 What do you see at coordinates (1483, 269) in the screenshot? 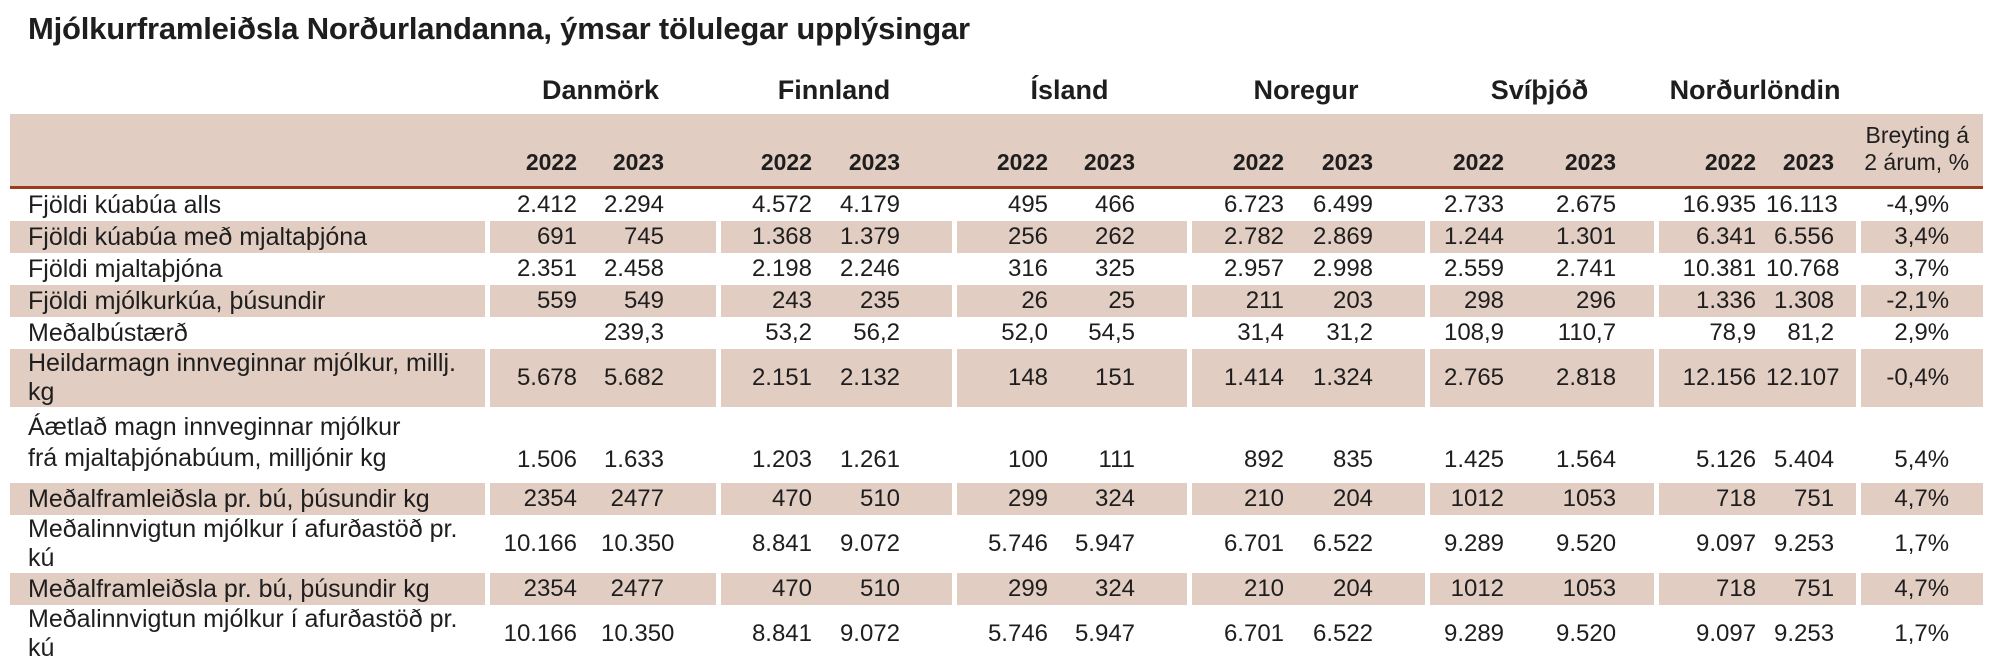
I see `cell-value: 2.559` at bounding box center [1483, 269].